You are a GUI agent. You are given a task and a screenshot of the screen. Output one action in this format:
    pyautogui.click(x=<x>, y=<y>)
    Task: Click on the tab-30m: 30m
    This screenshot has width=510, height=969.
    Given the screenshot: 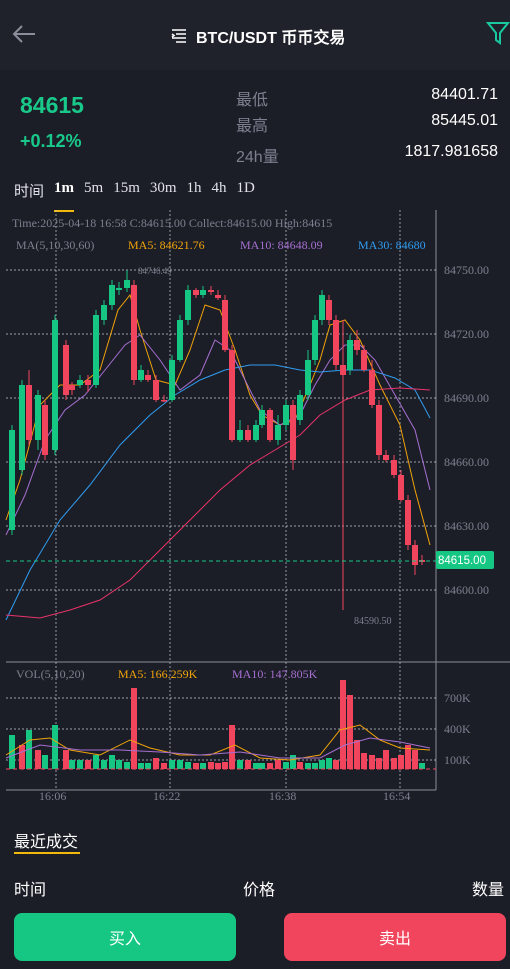 What is the action you would take?
    pyautogui.click(x=163, y=188)
    